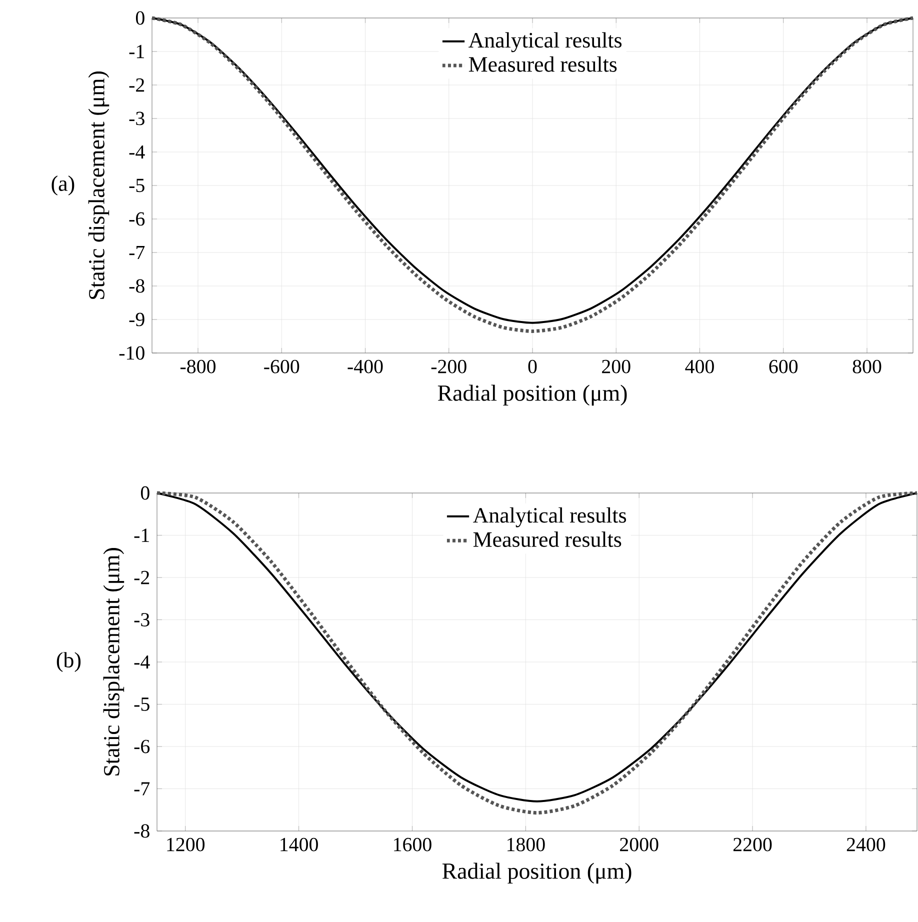 This screenshot has width=918, height=922. Describe the element at coordinates (365, 367) in the screenshot. I see `x-tick-label: -400` at that location.